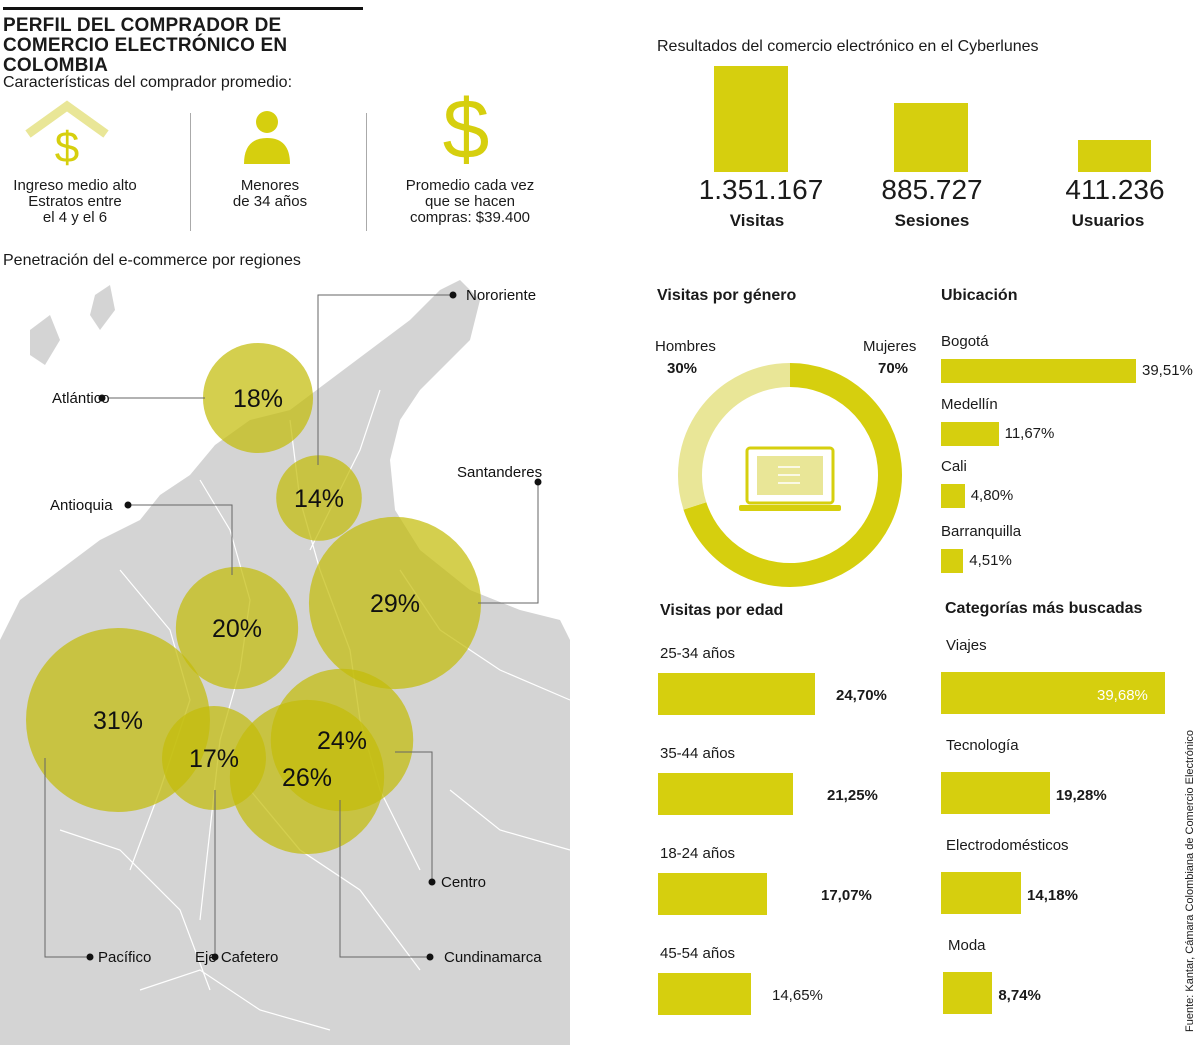  What do you see at coordinates (501, 295) in the screenshot?
I see `region-label-nororiente: Nororiente` at bounding box center [501, 295].